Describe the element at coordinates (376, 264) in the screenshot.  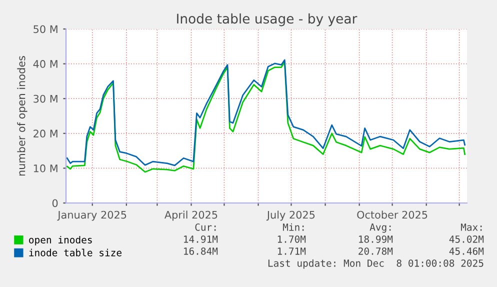
I see `text: Last update: Mon Dec 8 01:00:08 2025` at that location.